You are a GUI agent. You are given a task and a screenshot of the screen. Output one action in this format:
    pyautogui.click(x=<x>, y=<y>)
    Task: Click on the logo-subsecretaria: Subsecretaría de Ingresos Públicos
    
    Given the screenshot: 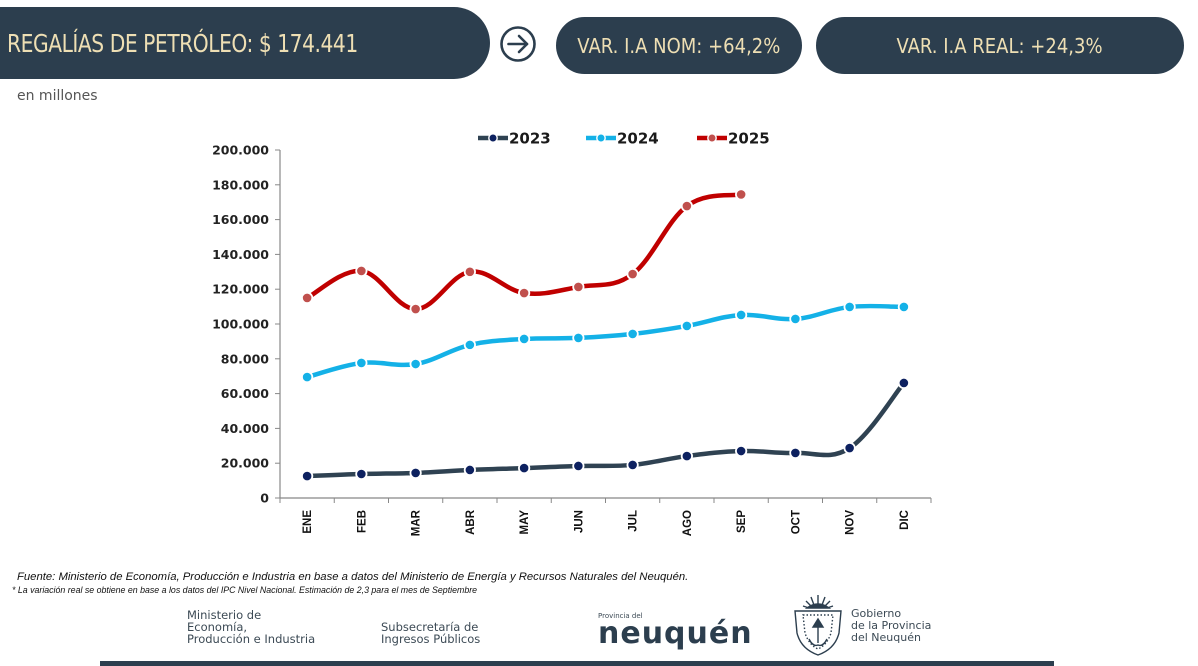 What is the action you would take?
    pyautogui.click(x=430, y=633)
    